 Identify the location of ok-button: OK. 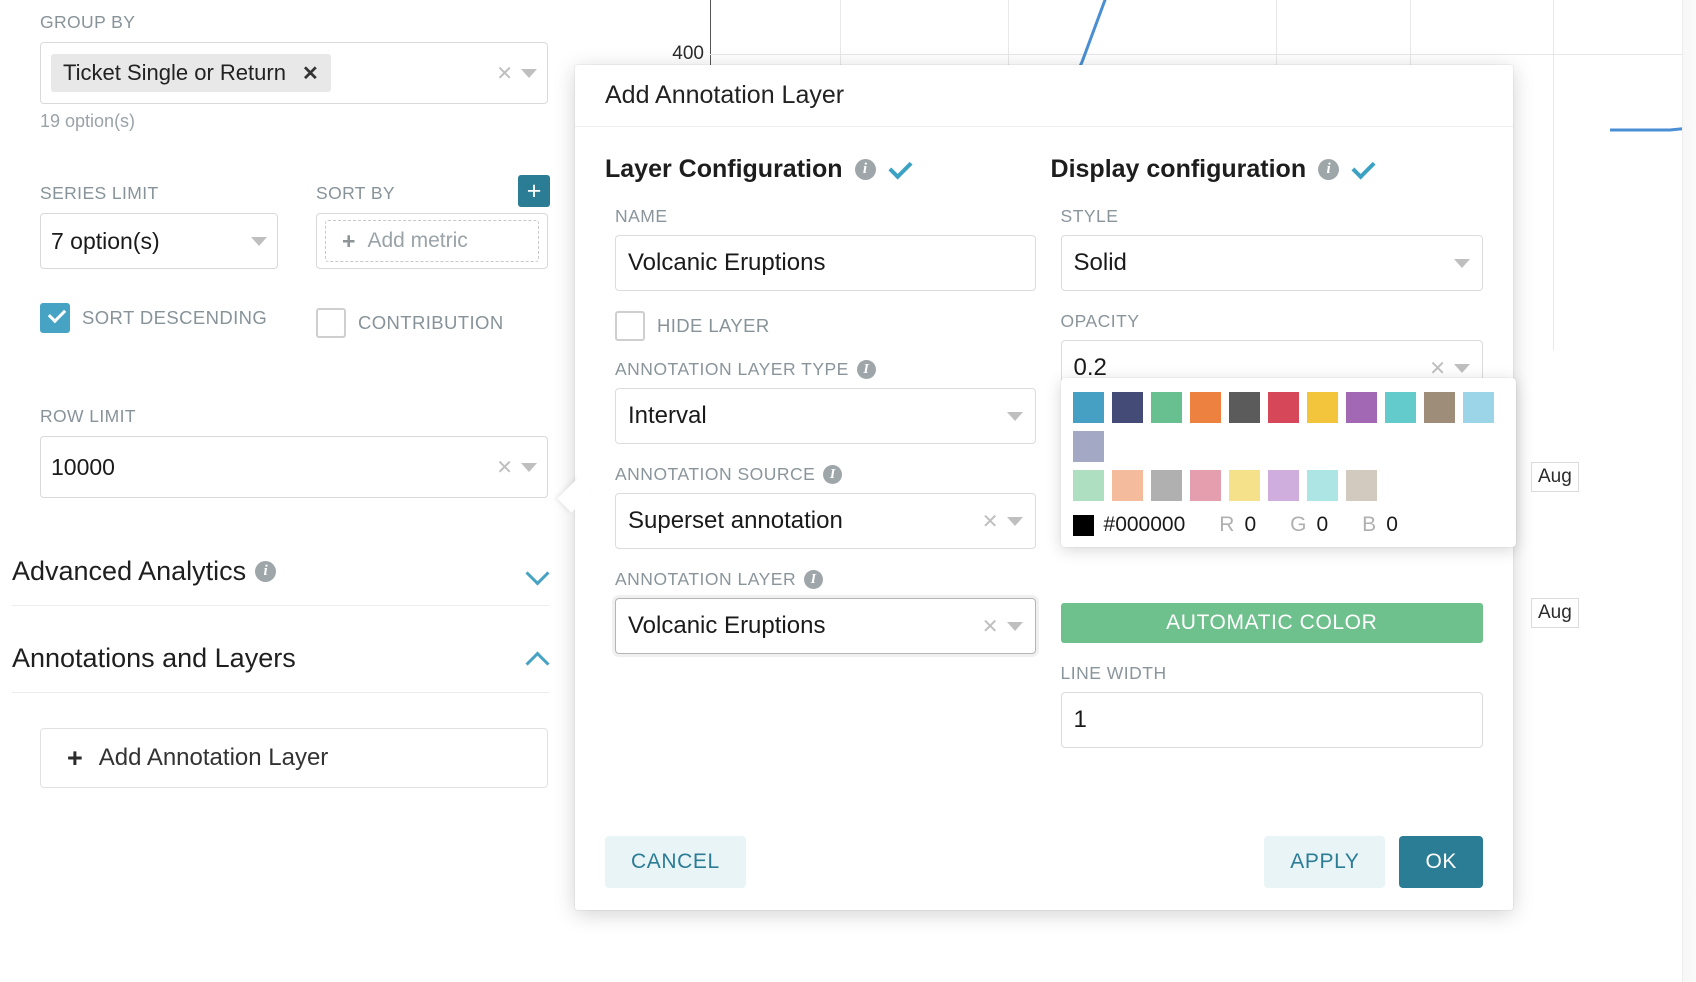
(1441, 862).